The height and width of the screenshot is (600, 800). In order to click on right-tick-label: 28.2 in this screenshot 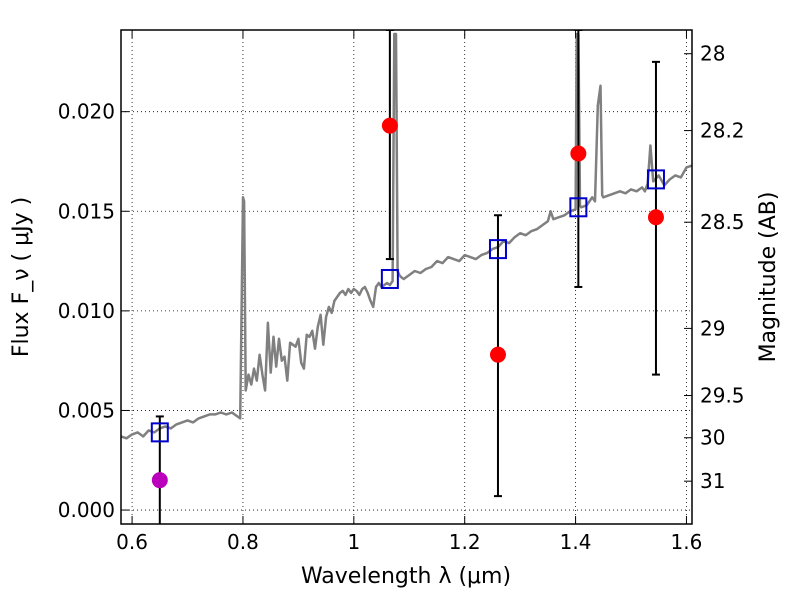, I will do `click(722, 131)`.